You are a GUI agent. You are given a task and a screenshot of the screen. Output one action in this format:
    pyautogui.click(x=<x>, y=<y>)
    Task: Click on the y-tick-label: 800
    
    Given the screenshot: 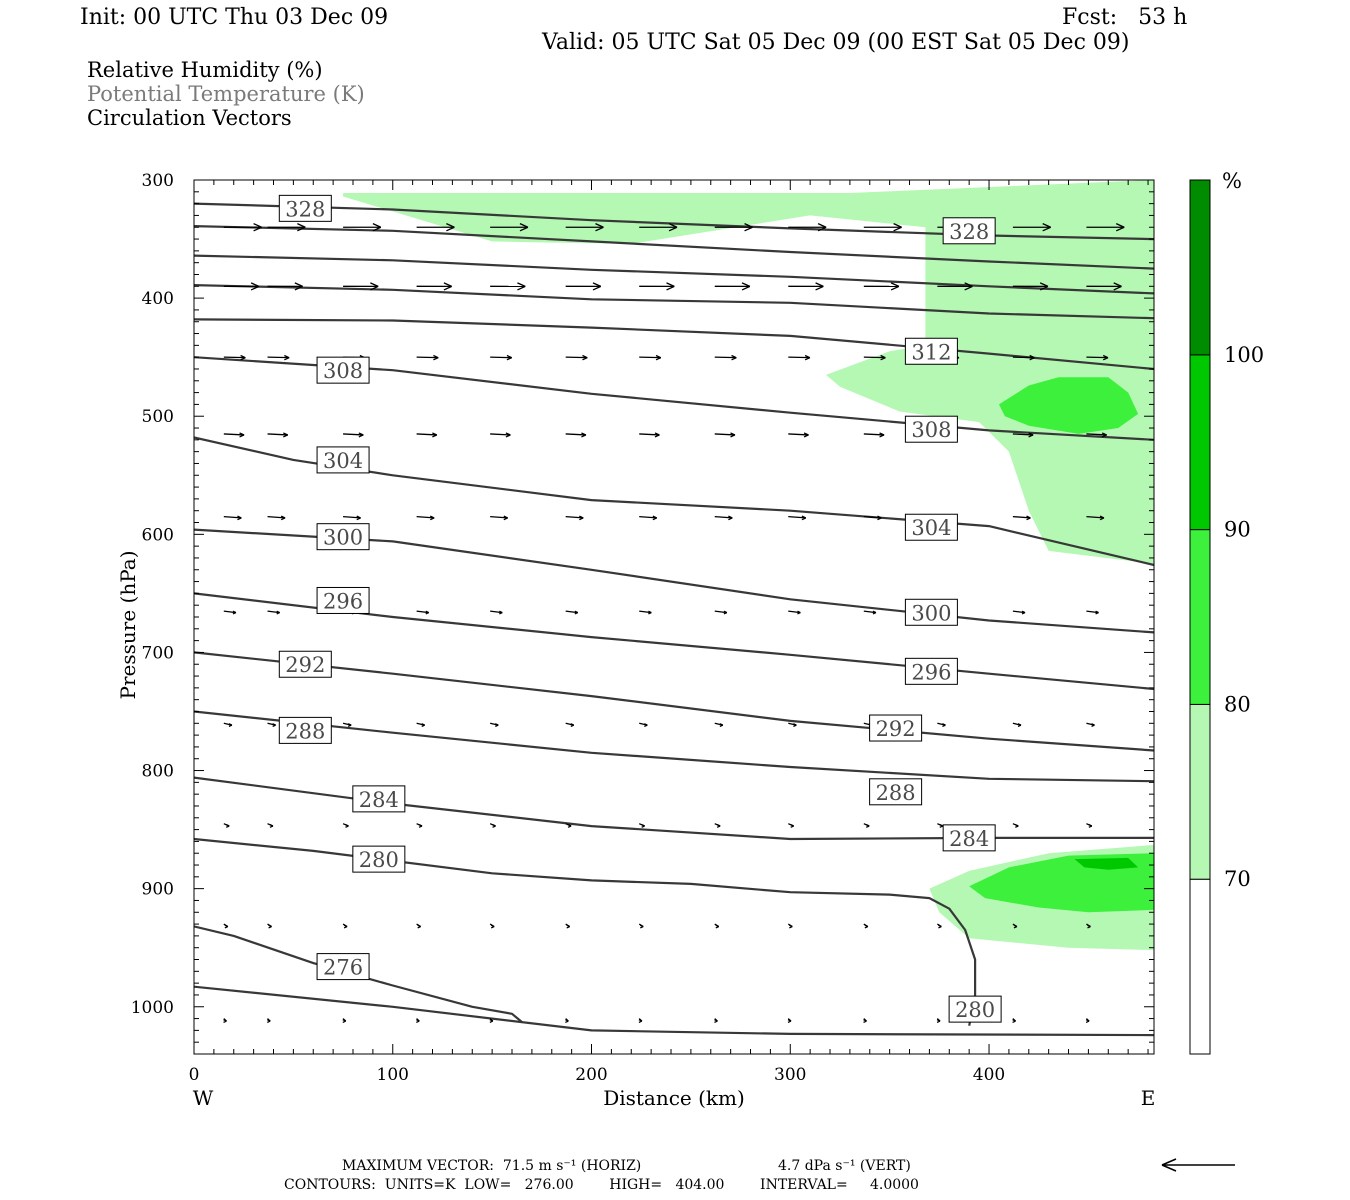 What is the action you would take?
    pyautogui.click(x=158, y=772)
    